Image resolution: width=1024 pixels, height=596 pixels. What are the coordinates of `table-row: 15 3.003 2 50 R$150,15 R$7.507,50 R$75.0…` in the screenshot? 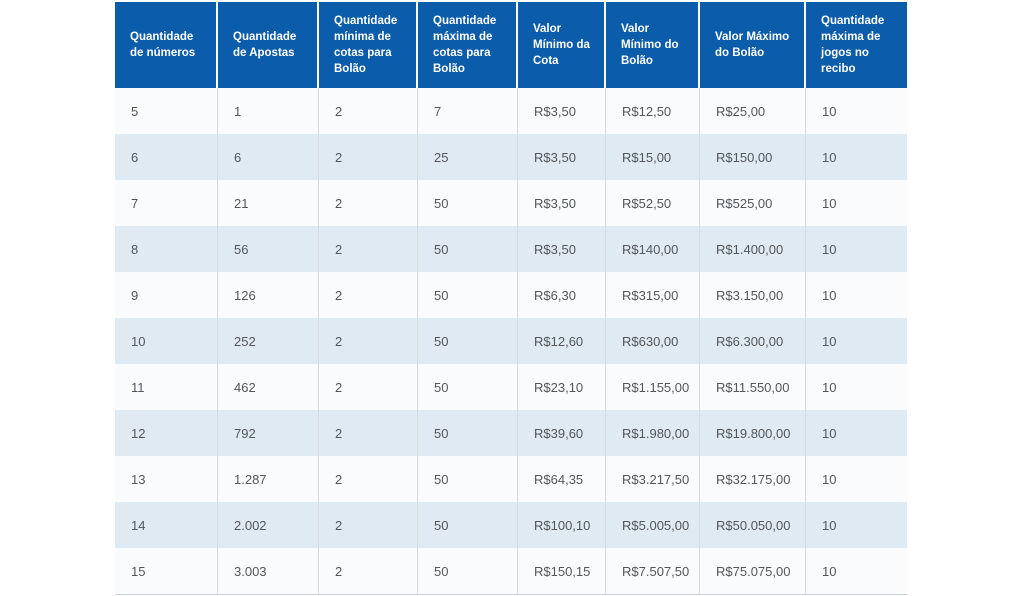 It's located at (511, 571).